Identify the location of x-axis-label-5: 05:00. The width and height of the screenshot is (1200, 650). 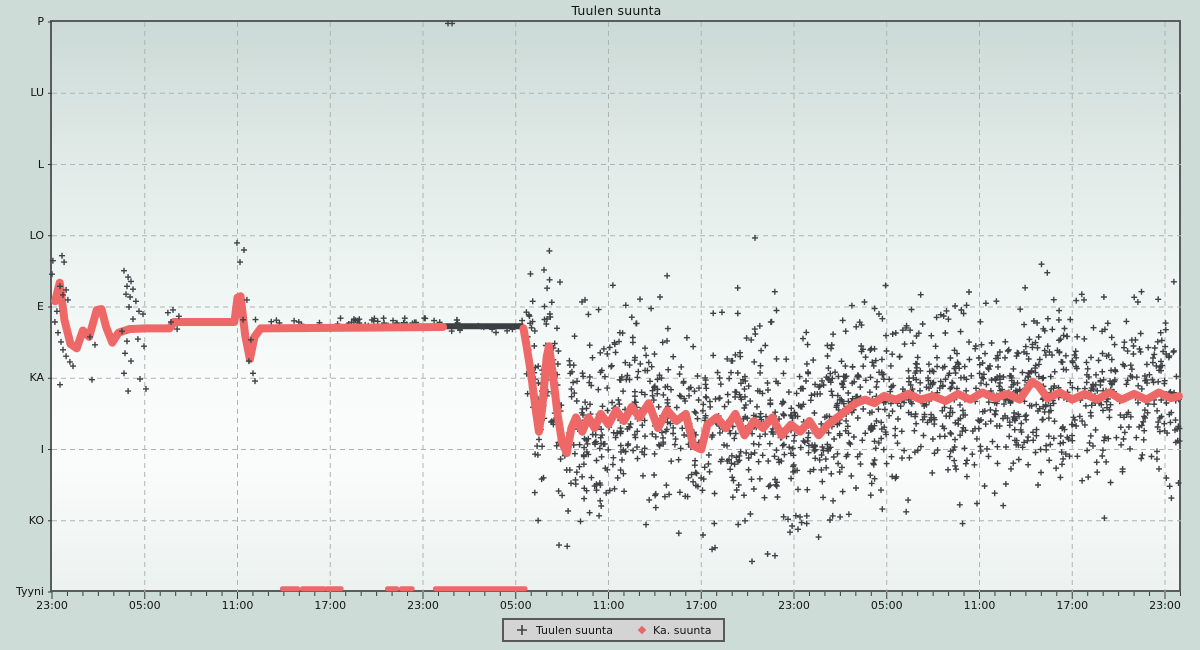
(515, 605).